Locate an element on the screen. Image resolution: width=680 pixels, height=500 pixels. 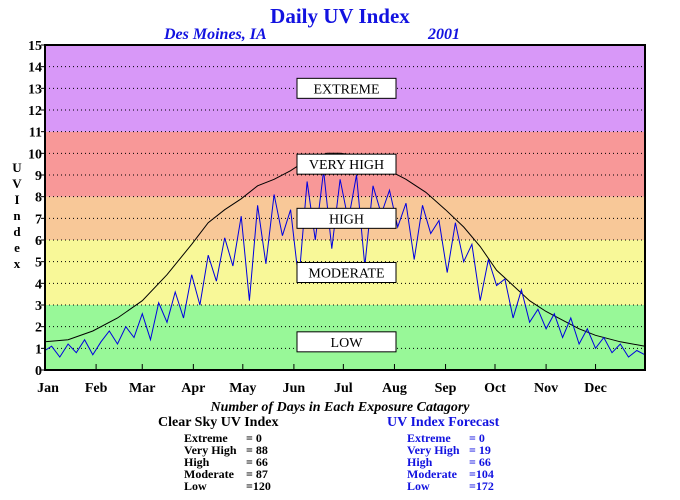
band-label-low: LOW is located at coordinates (347, 343).